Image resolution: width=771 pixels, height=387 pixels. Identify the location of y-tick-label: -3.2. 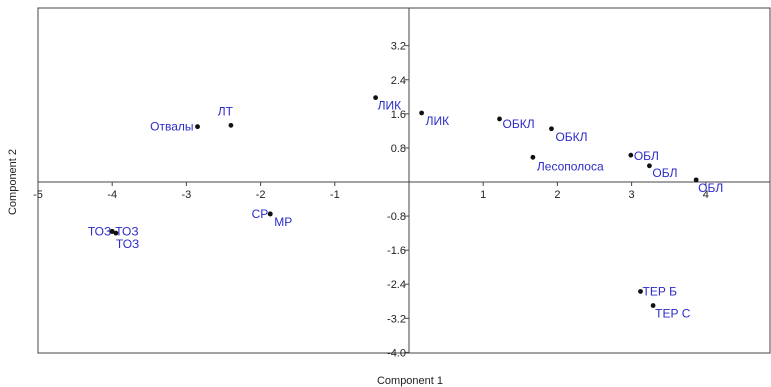
(396, 319).